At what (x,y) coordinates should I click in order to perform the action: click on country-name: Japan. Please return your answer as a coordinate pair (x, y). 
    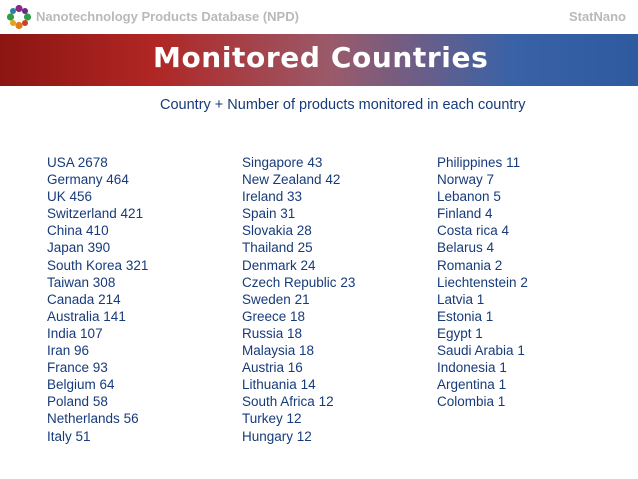
    Looking at the image, I should click on (65, 248).